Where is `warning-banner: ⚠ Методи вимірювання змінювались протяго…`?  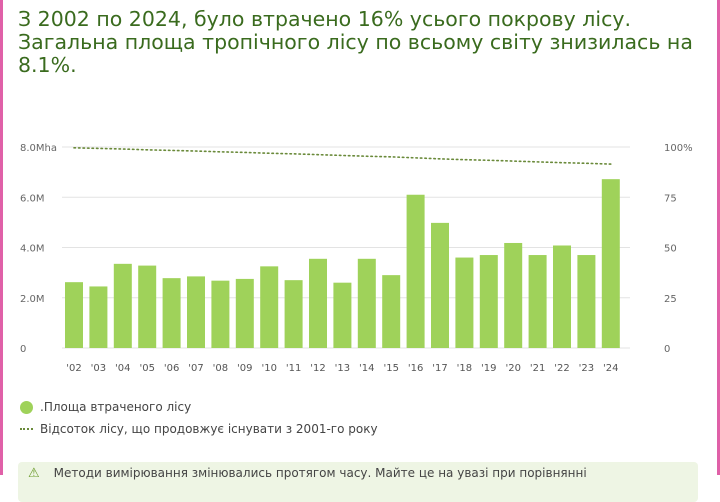
warning-banner: ⚠ Методи вимірювання змінювались протяго… is located at coordinates (358, 482).